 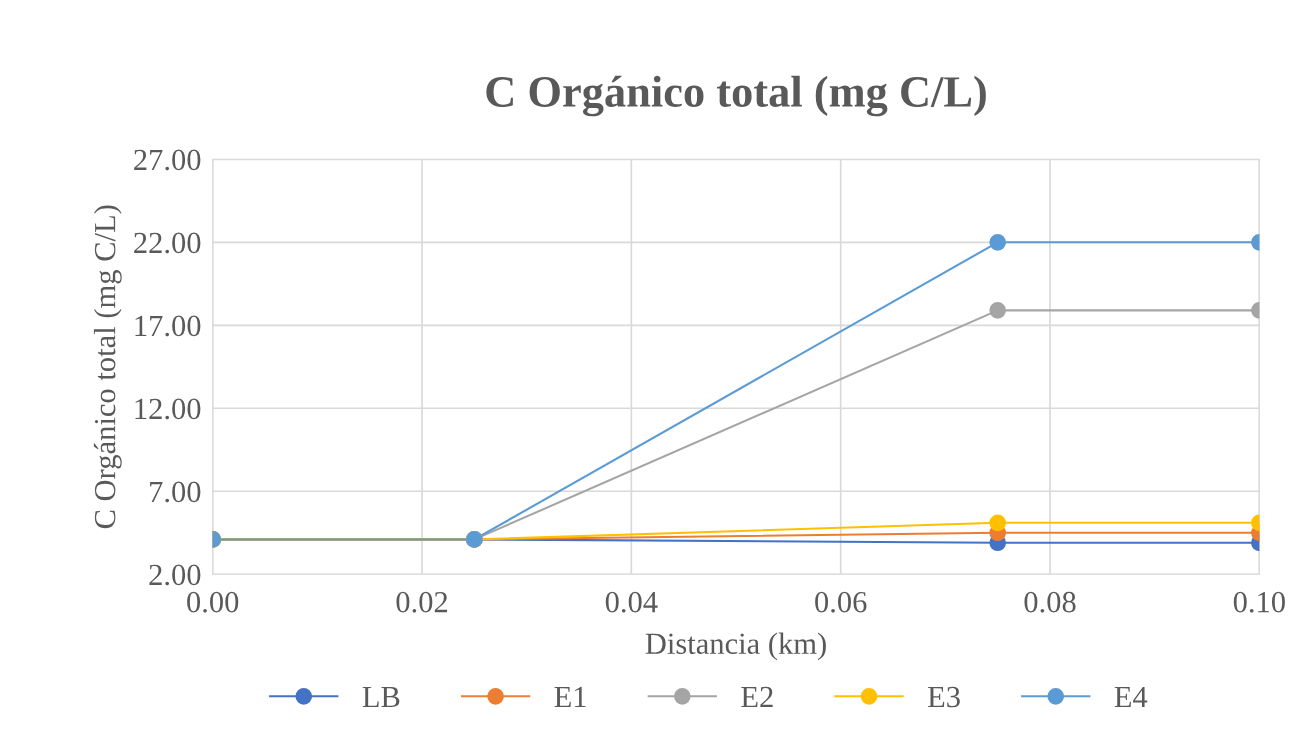 I want to click on y-tick-label: 22.00, so click(x=167, y=243).